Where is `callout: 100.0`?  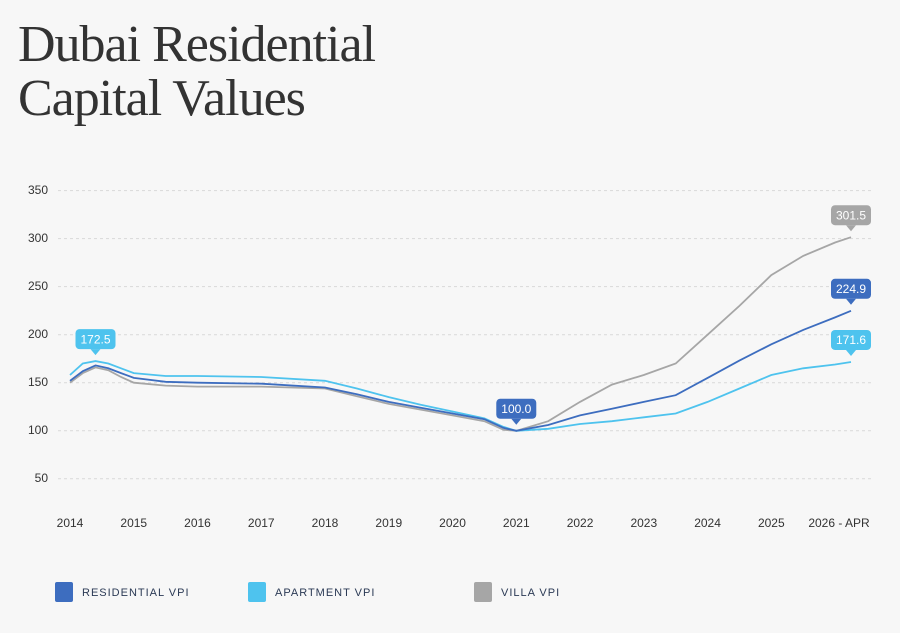
callout: 100.0 is located at coordinates (516, 411).